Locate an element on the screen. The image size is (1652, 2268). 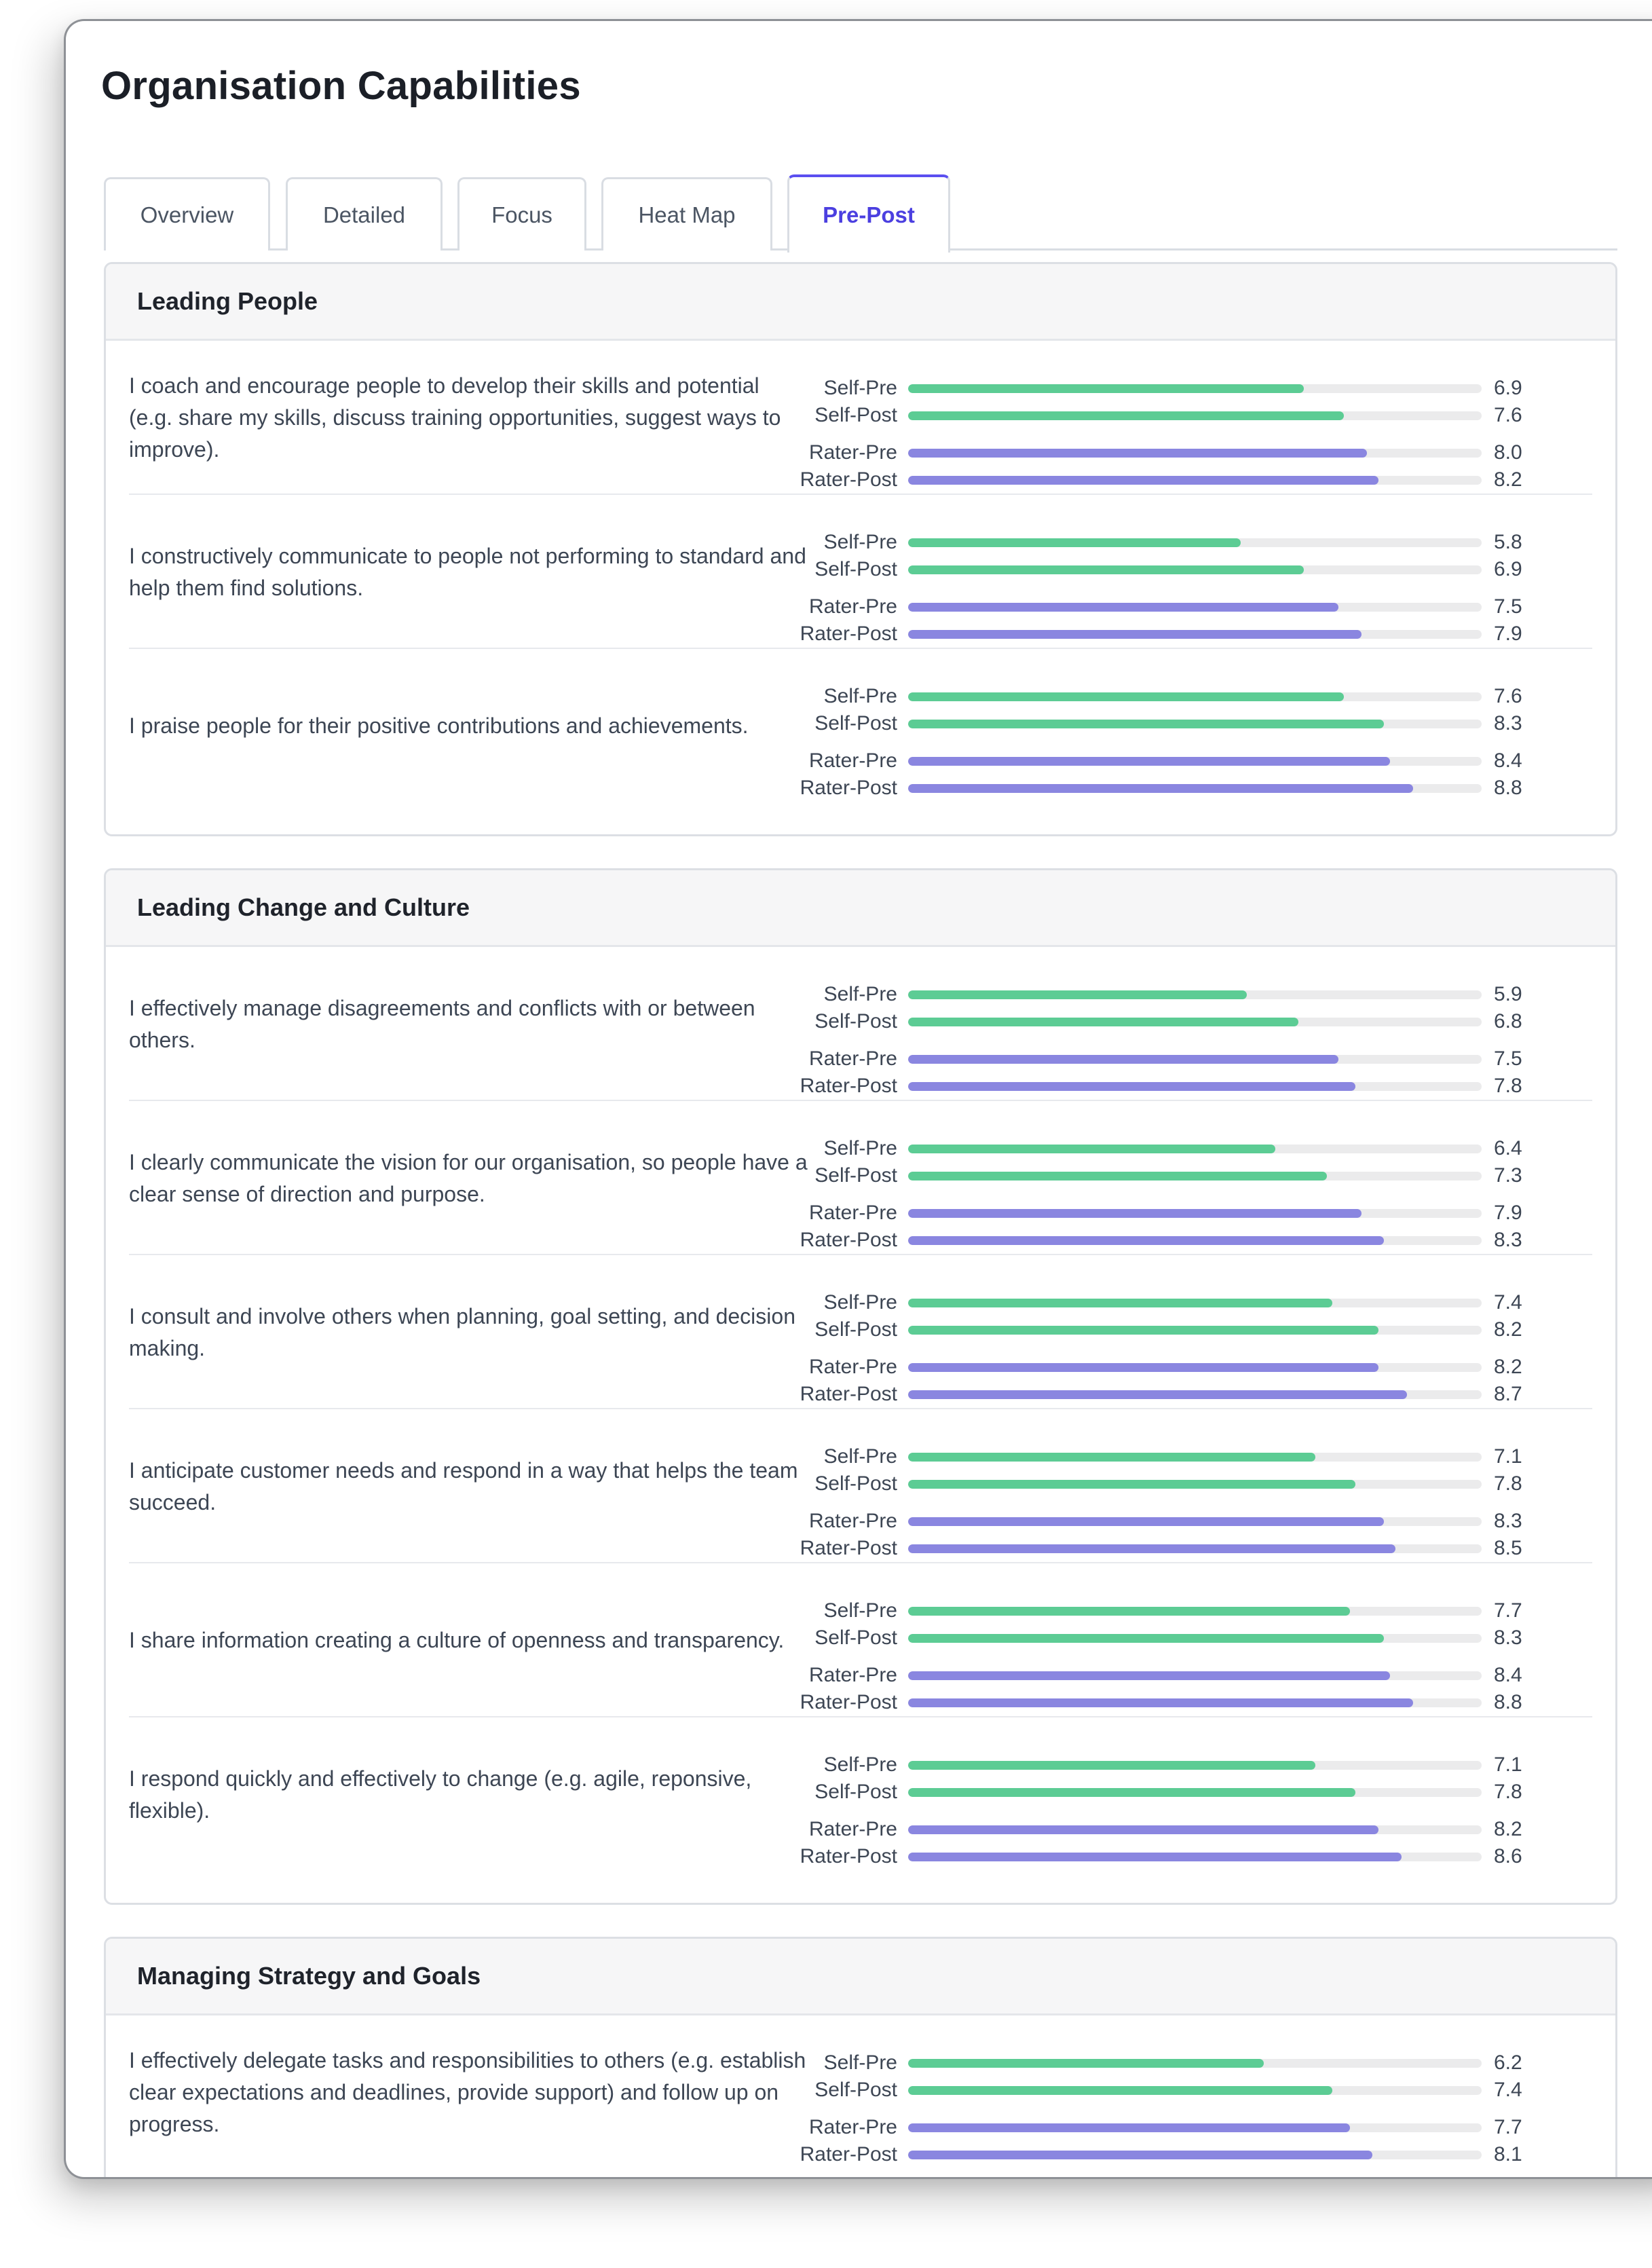
bar-row-self-pre: Self-Pre 7.4 is located at coordinates (1188, 1303).